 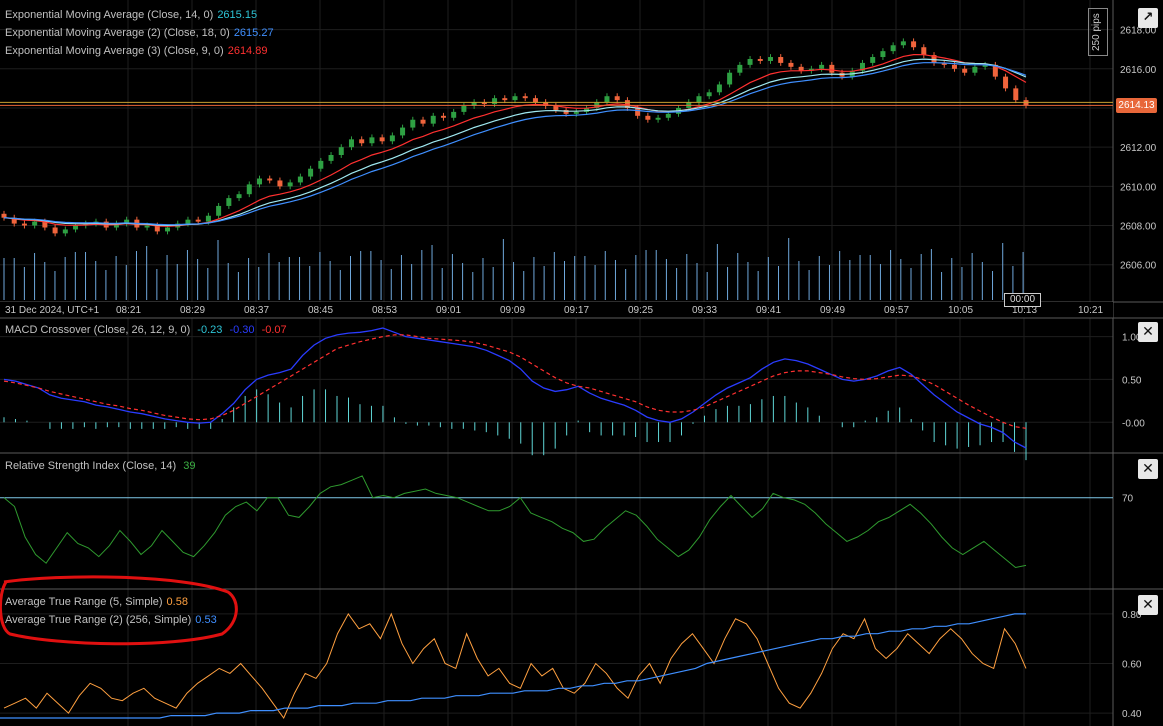 I want to click on rsi-title: Relative Strength Index (Close, 14), so click(x=91, y=466).